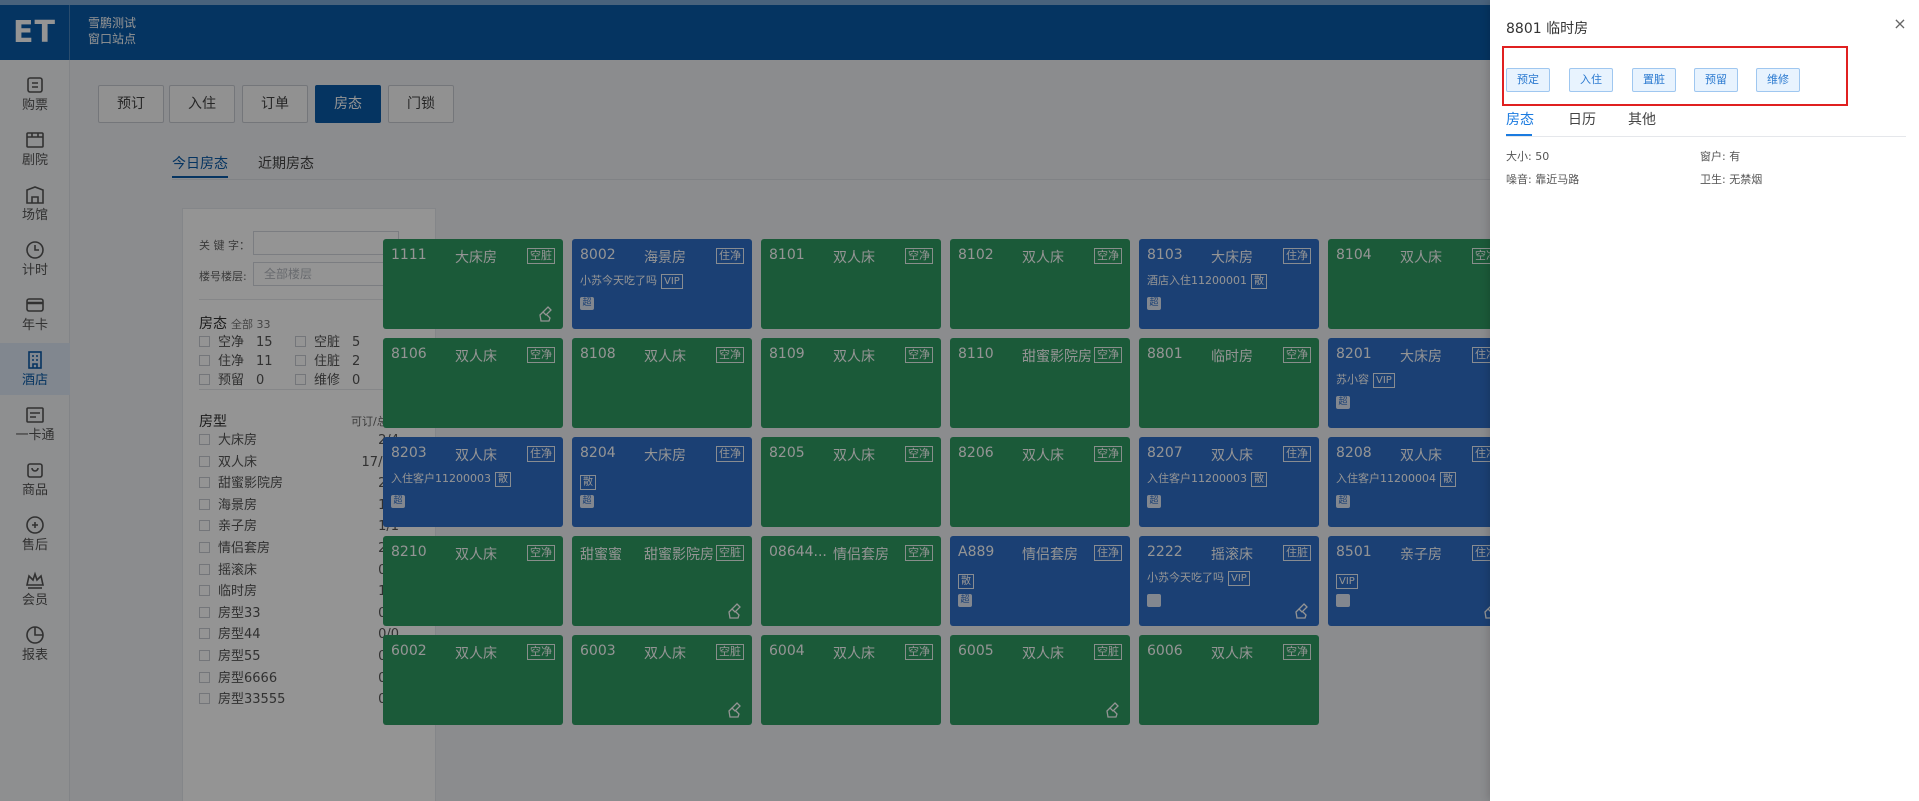  What do you see at coordinates (35, 259) in the screenshot?
I see `sidebar-item-3: 计时` at bounding box center [35, 259].